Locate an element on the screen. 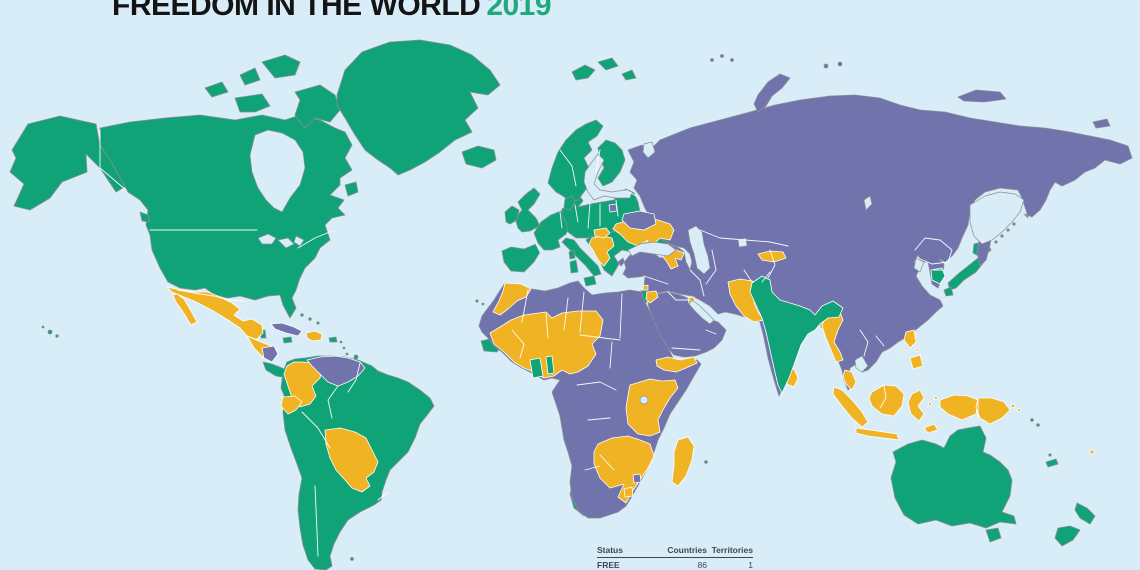 The width and height of the screenshot is (1140, 570). region-japan-kyushu is located at coordinates (948, 291).